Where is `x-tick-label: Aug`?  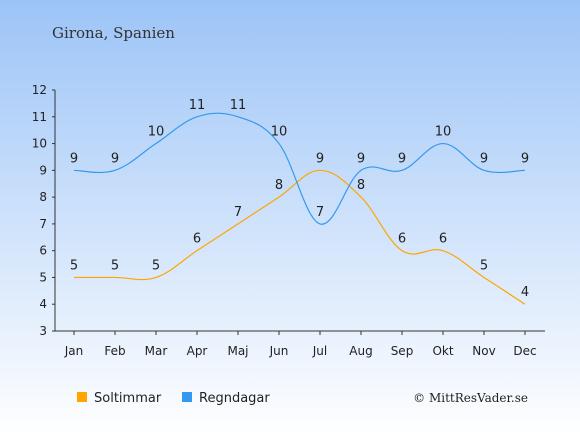
x-tick-label: Aug is located at coordinates (360, 351).